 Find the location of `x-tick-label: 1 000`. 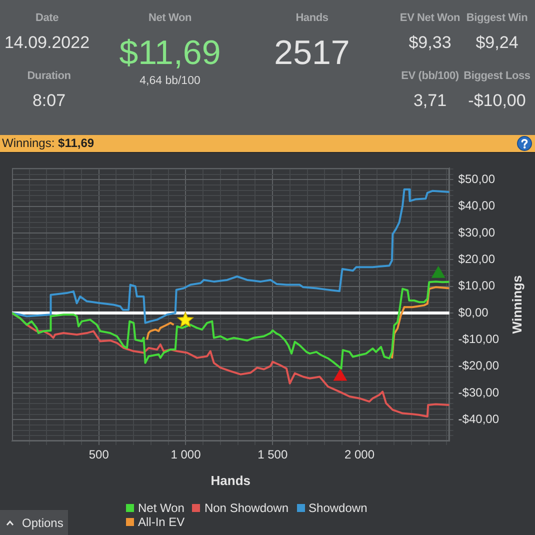

x-tick-label: 1 000 is located at coordinates (186, 455).